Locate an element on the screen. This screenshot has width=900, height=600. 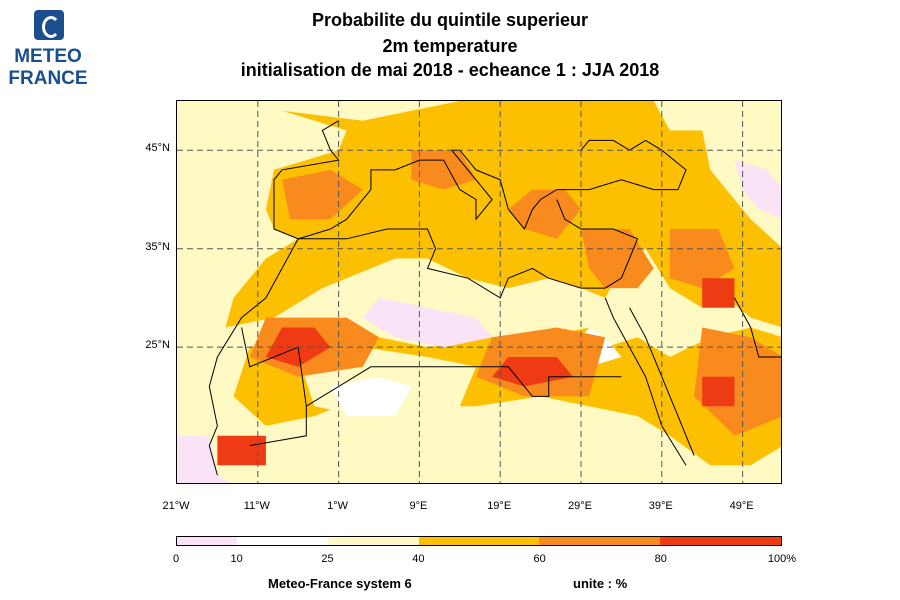
region-80-100-senegal is located at coordinates (241, 450).